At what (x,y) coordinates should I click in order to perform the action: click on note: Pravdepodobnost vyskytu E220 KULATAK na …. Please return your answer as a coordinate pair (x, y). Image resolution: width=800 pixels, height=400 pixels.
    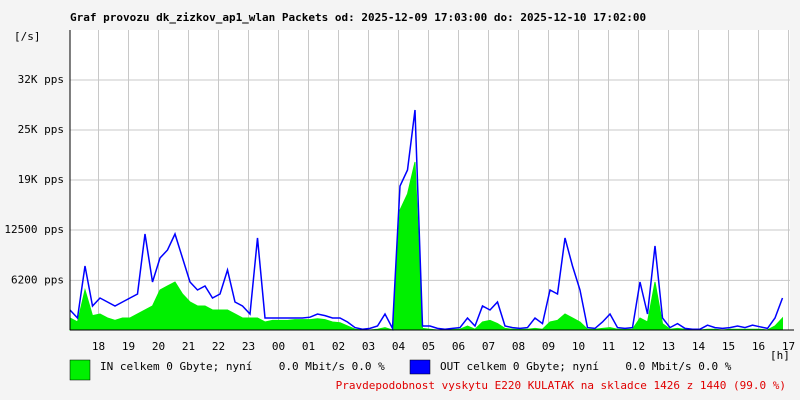
    Looking at the image, I should click on (561, 385).